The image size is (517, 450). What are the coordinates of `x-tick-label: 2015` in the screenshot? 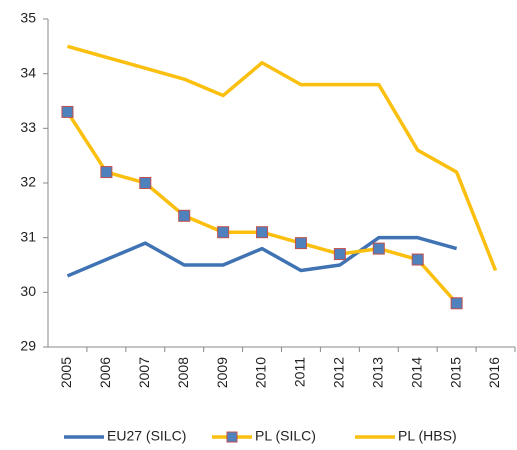 It's located at (455, 372).